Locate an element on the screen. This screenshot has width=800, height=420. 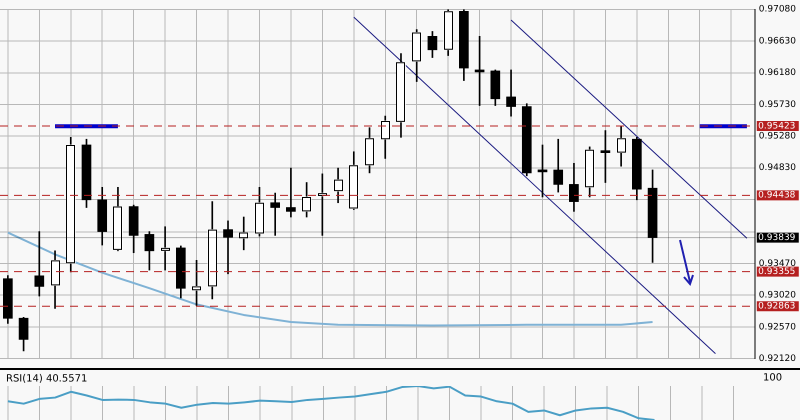
y-tick-label: 0.95280 is located at coordinates (777, 136).